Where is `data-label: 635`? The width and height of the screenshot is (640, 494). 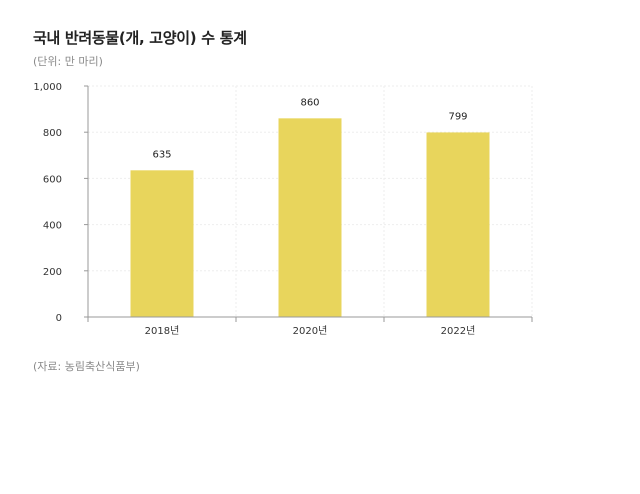
data-label: 635 is located at coordinates (161, 154).